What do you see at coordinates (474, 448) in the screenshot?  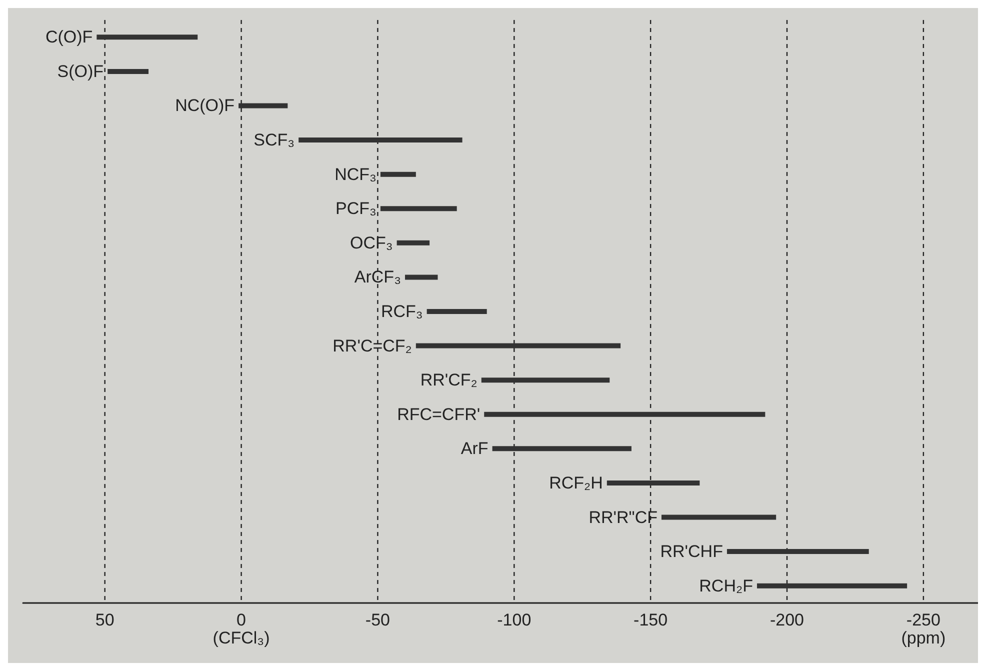 I see `y-tick-label: ArF` at bounding box center [474, 448].